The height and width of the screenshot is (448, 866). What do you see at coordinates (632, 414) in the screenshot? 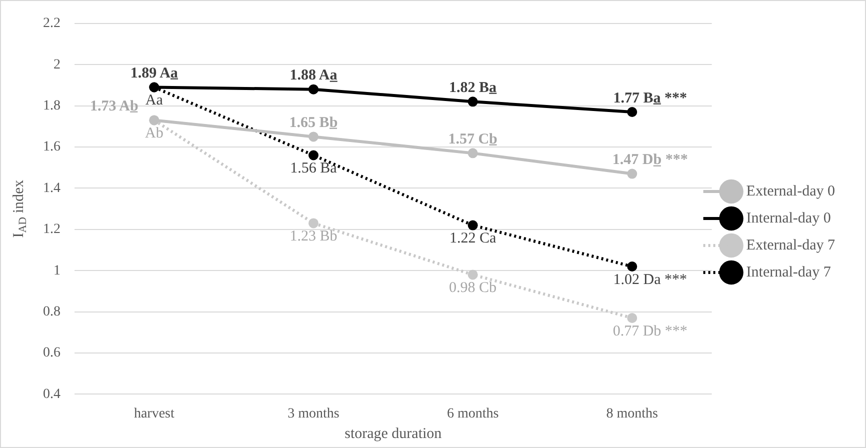
I see `x-tick-label: 8 months` at bounding box center [632, 414].